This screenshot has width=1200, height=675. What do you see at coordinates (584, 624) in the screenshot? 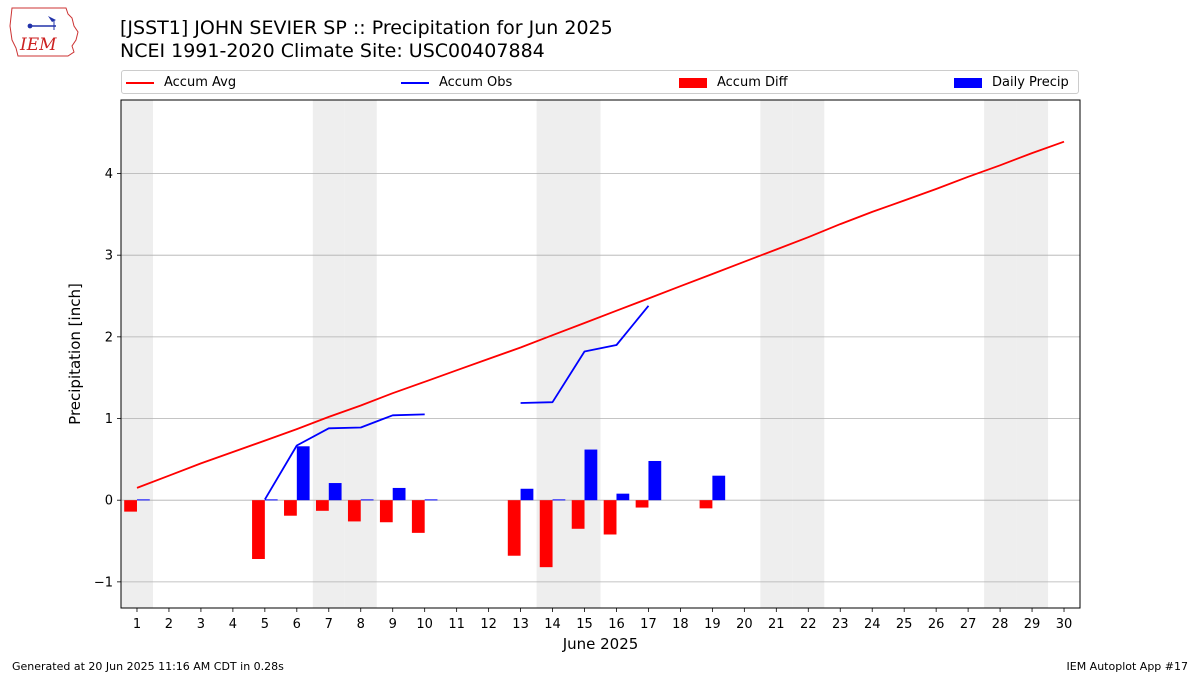
I see `x-tick-label: 15` at bounding box center [584, 624].